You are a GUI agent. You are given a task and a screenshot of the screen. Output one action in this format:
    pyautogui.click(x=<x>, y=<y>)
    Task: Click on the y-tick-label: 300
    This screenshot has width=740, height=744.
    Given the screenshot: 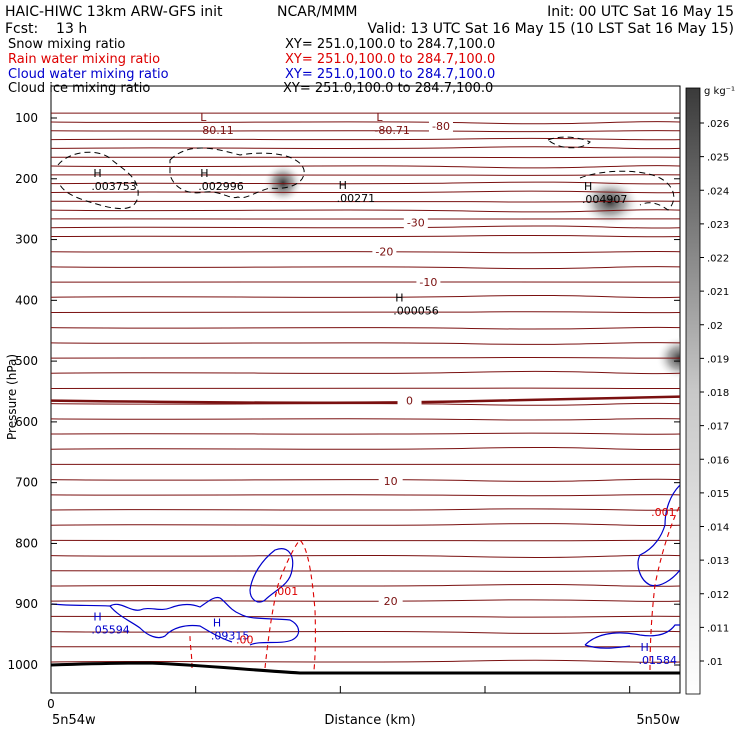 What is the action you would take?
    pyautogui.click(x=26, y=240)
    